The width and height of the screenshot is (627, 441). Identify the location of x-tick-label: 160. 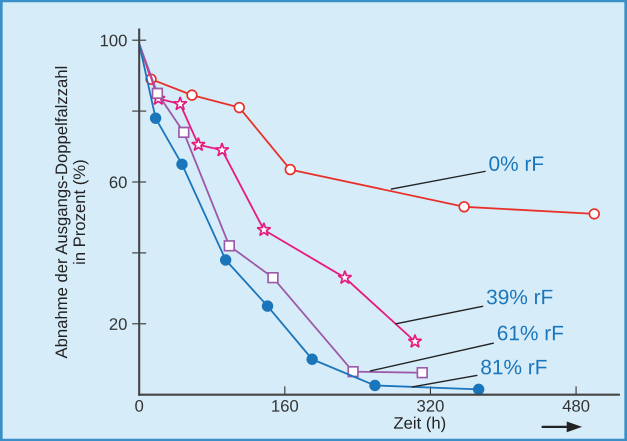
(285, 406).